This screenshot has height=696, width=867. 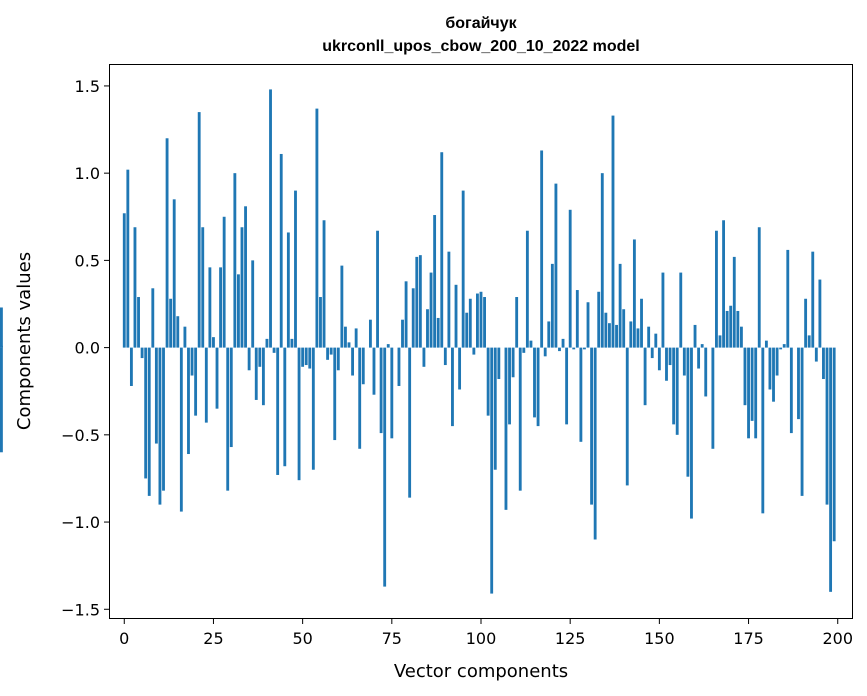 What do you see at coordinates (480, 46) in the screenshot?
I see `chart-subtitle: ukrconll_upos_cbow_200_10_2022 model` at bounding box center [480, 46].